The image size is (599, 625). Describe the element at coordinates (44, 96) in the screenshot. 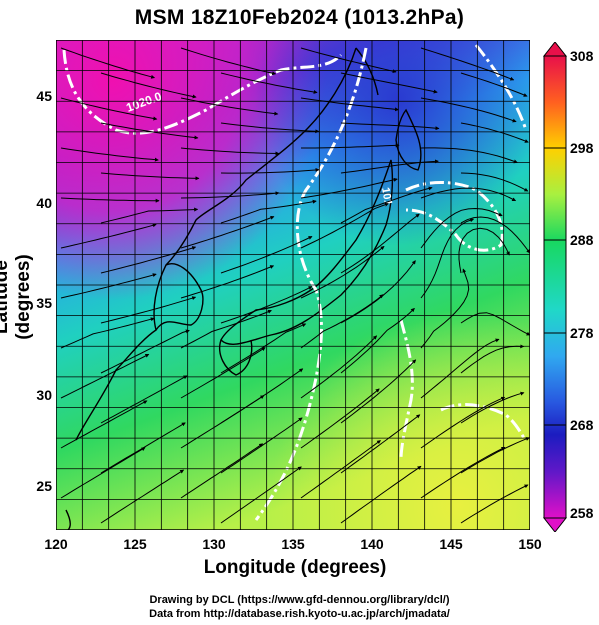

I see `y-tick-label: 45` at that location.